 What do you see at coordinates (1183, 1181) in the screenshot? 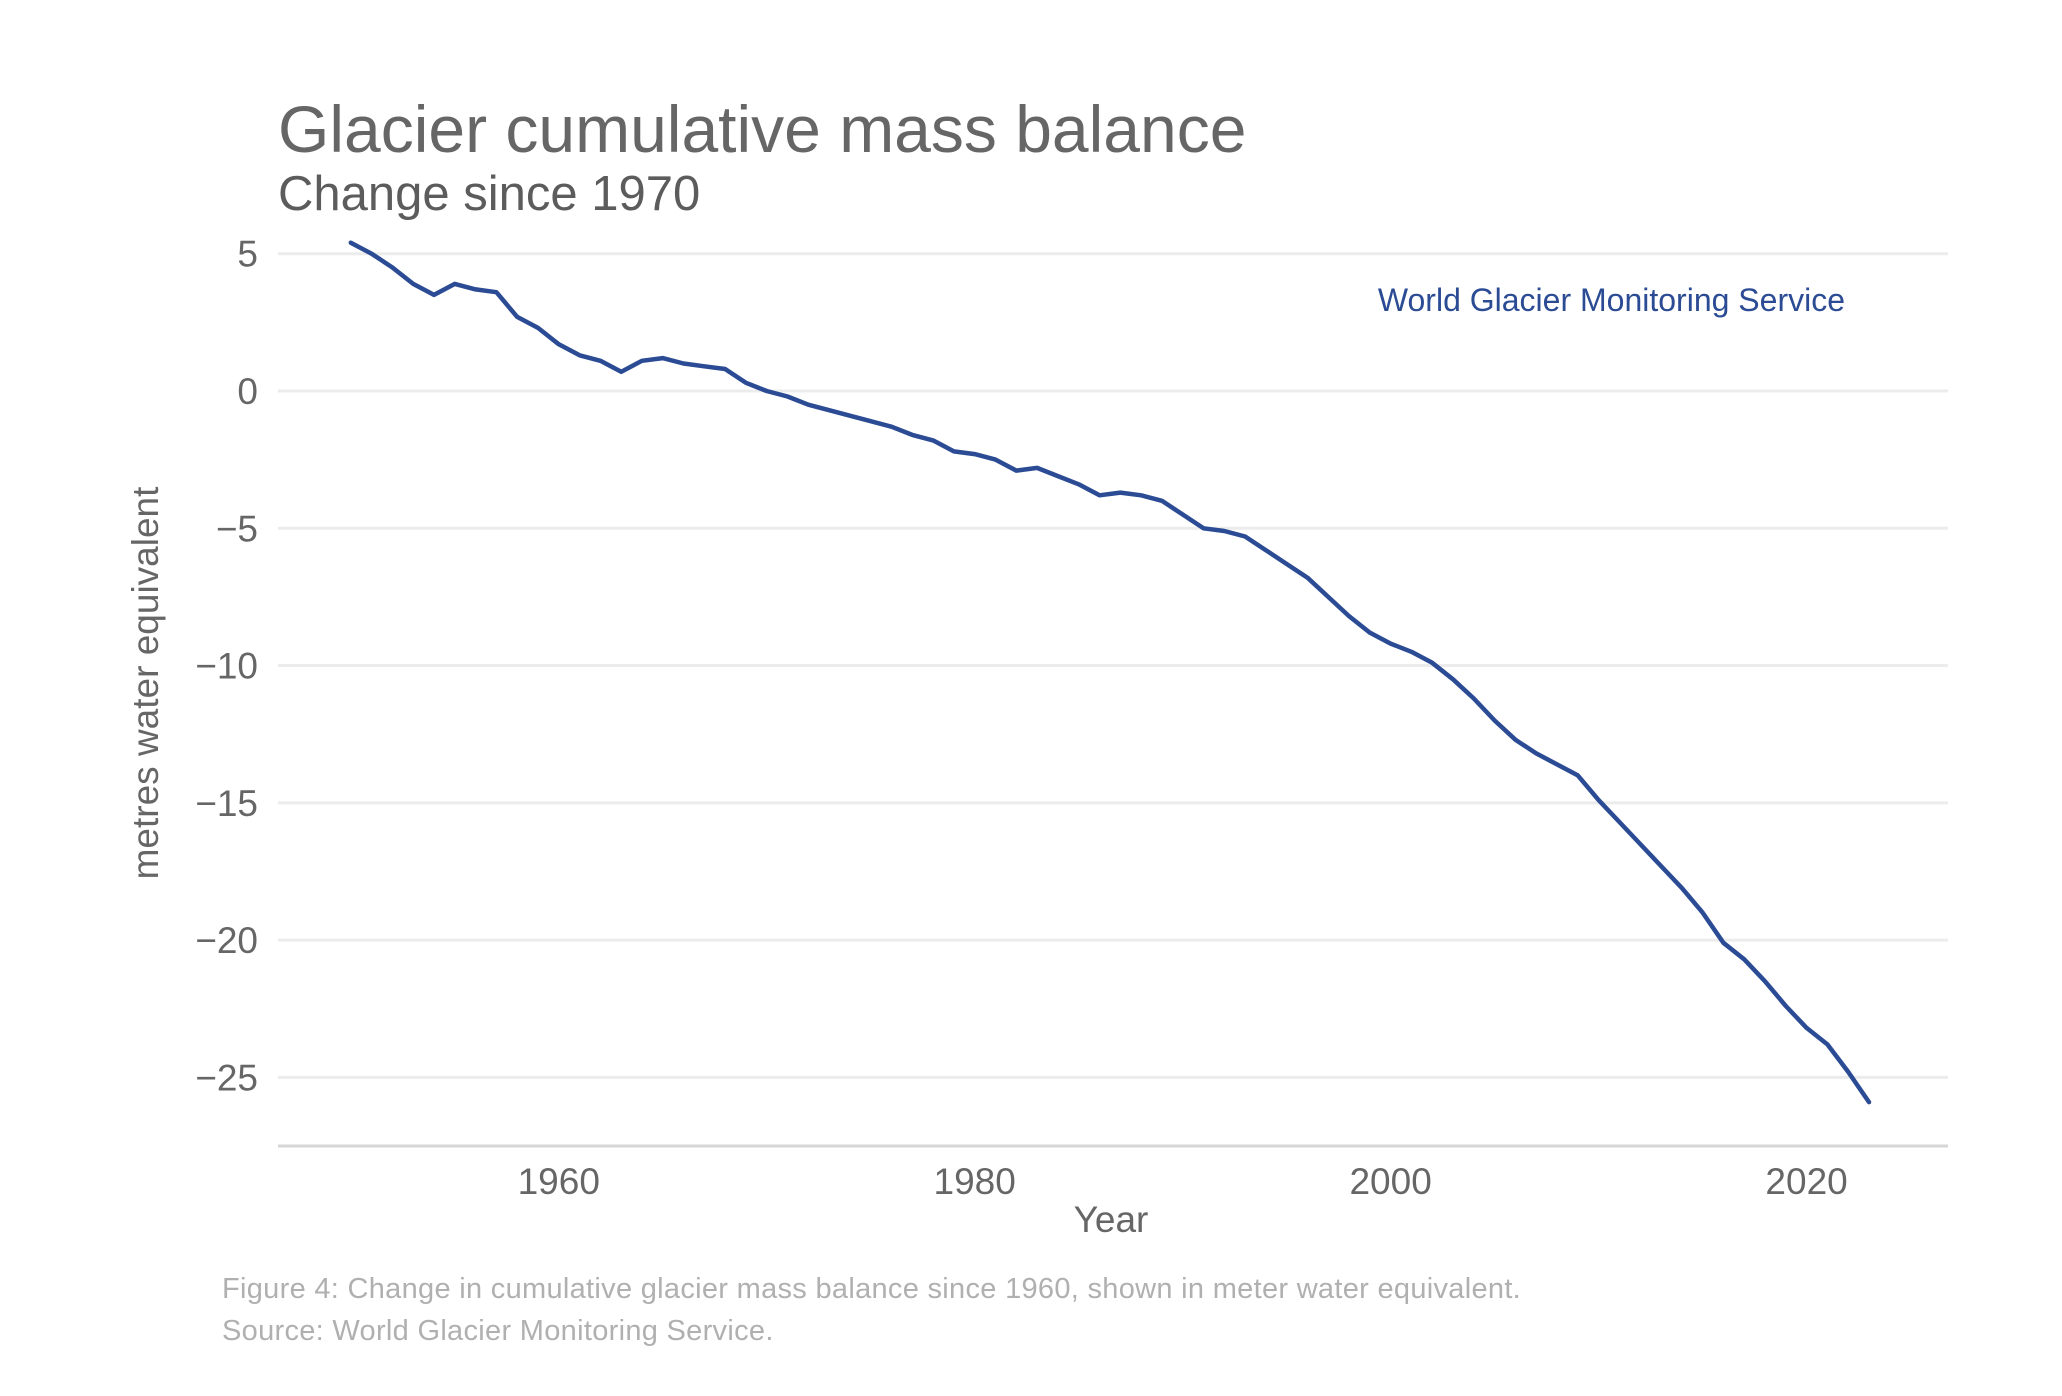
I see `x-axis-ticks: 1960 1980 2000 2020` at bounding box center [1183, 1181].